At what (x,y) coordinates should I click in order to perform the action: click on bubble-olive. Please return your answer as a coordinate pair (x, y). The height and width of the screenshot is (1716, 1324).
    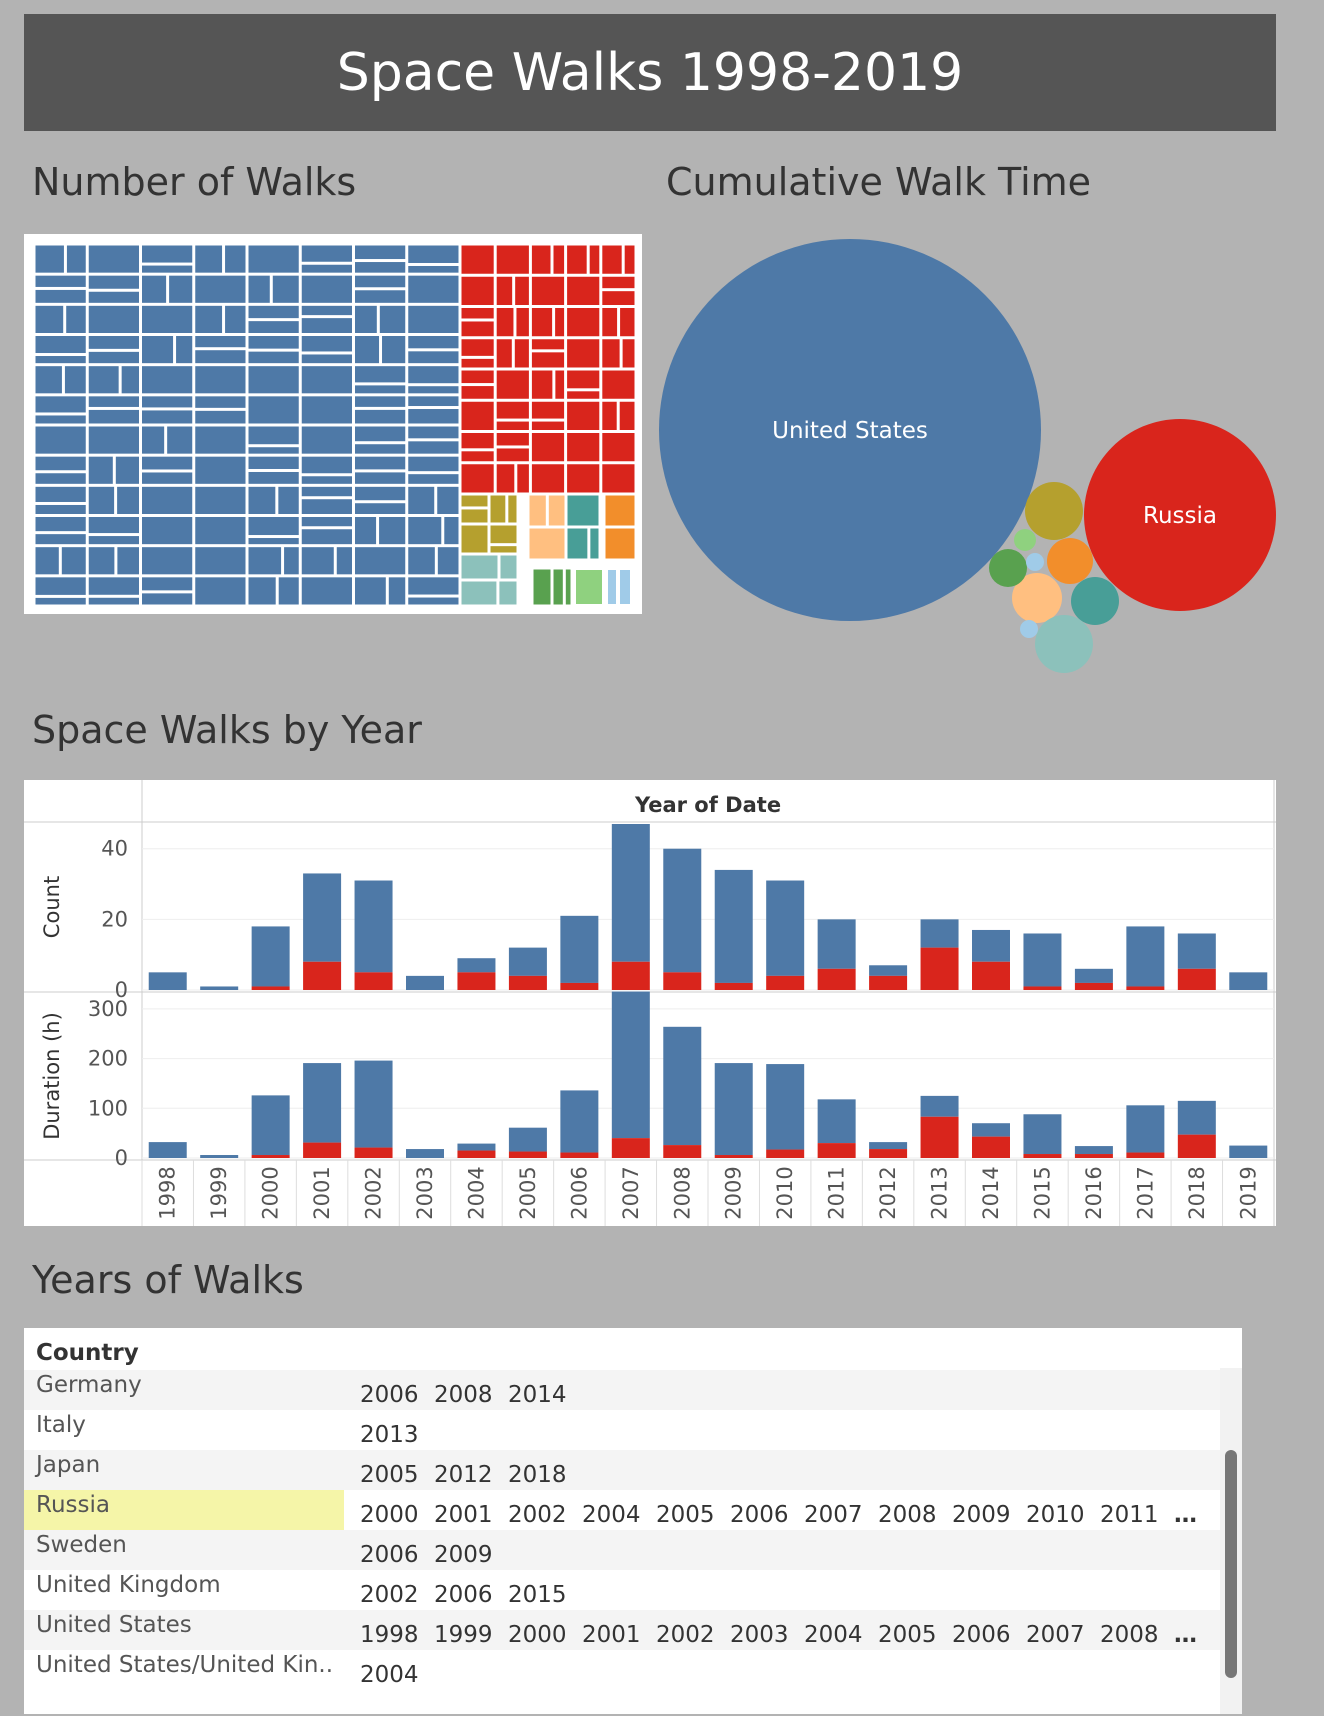
    Looking at the image, I should click on (1054, 511).